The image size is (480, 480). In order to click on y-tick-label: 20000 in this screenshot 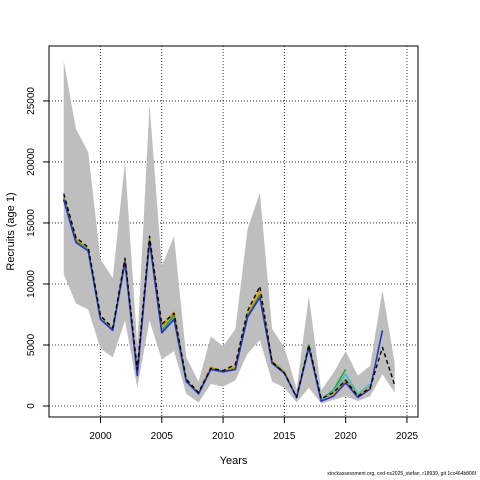, I will do `click(31, 162)`.